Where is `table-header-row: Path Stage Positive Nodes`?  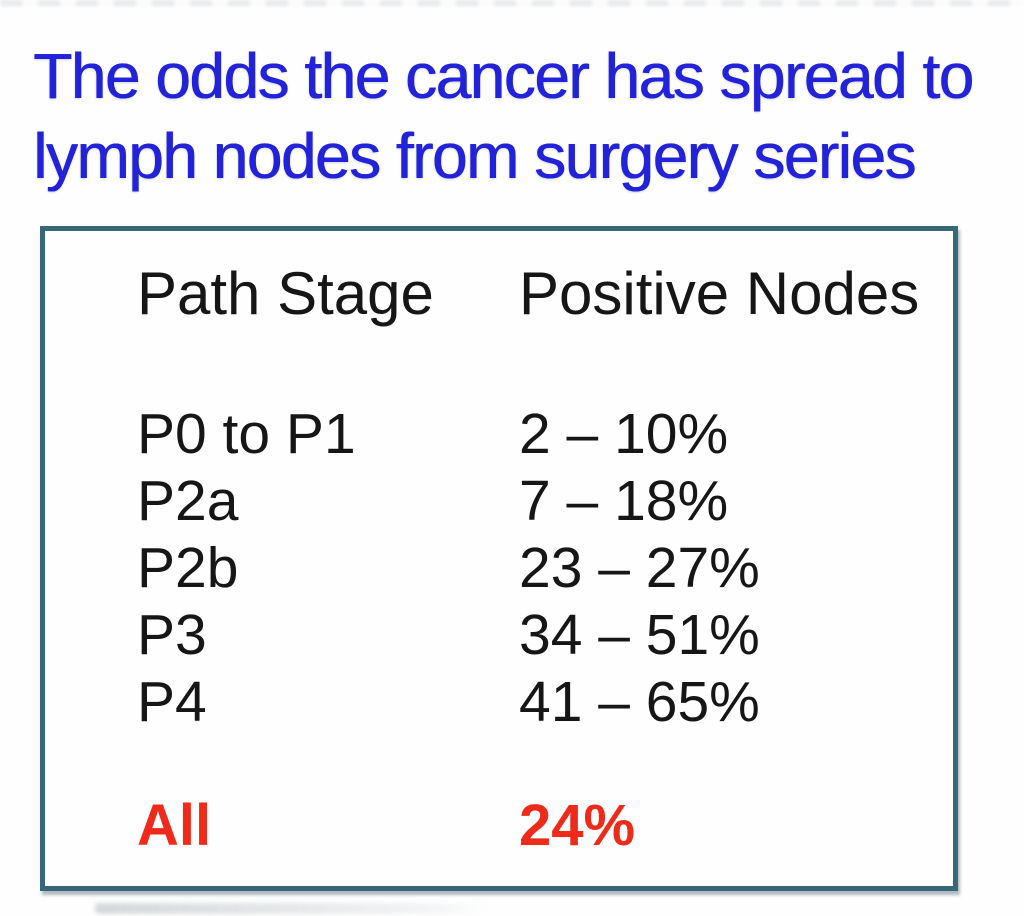
table-header-row: Path Stage Positive Nodes is located at coordinates (535, 294).